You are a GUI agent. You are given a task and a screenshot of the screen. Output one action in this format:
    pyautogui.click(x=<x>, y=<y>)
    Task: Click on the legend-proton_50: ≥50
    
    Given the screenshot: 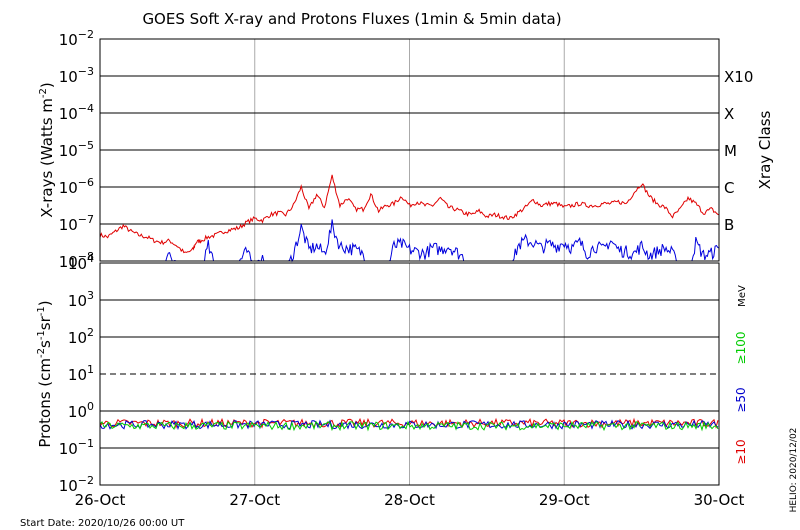 What is the action you would take?
    pyautogui.click(x=741, y=399)
    